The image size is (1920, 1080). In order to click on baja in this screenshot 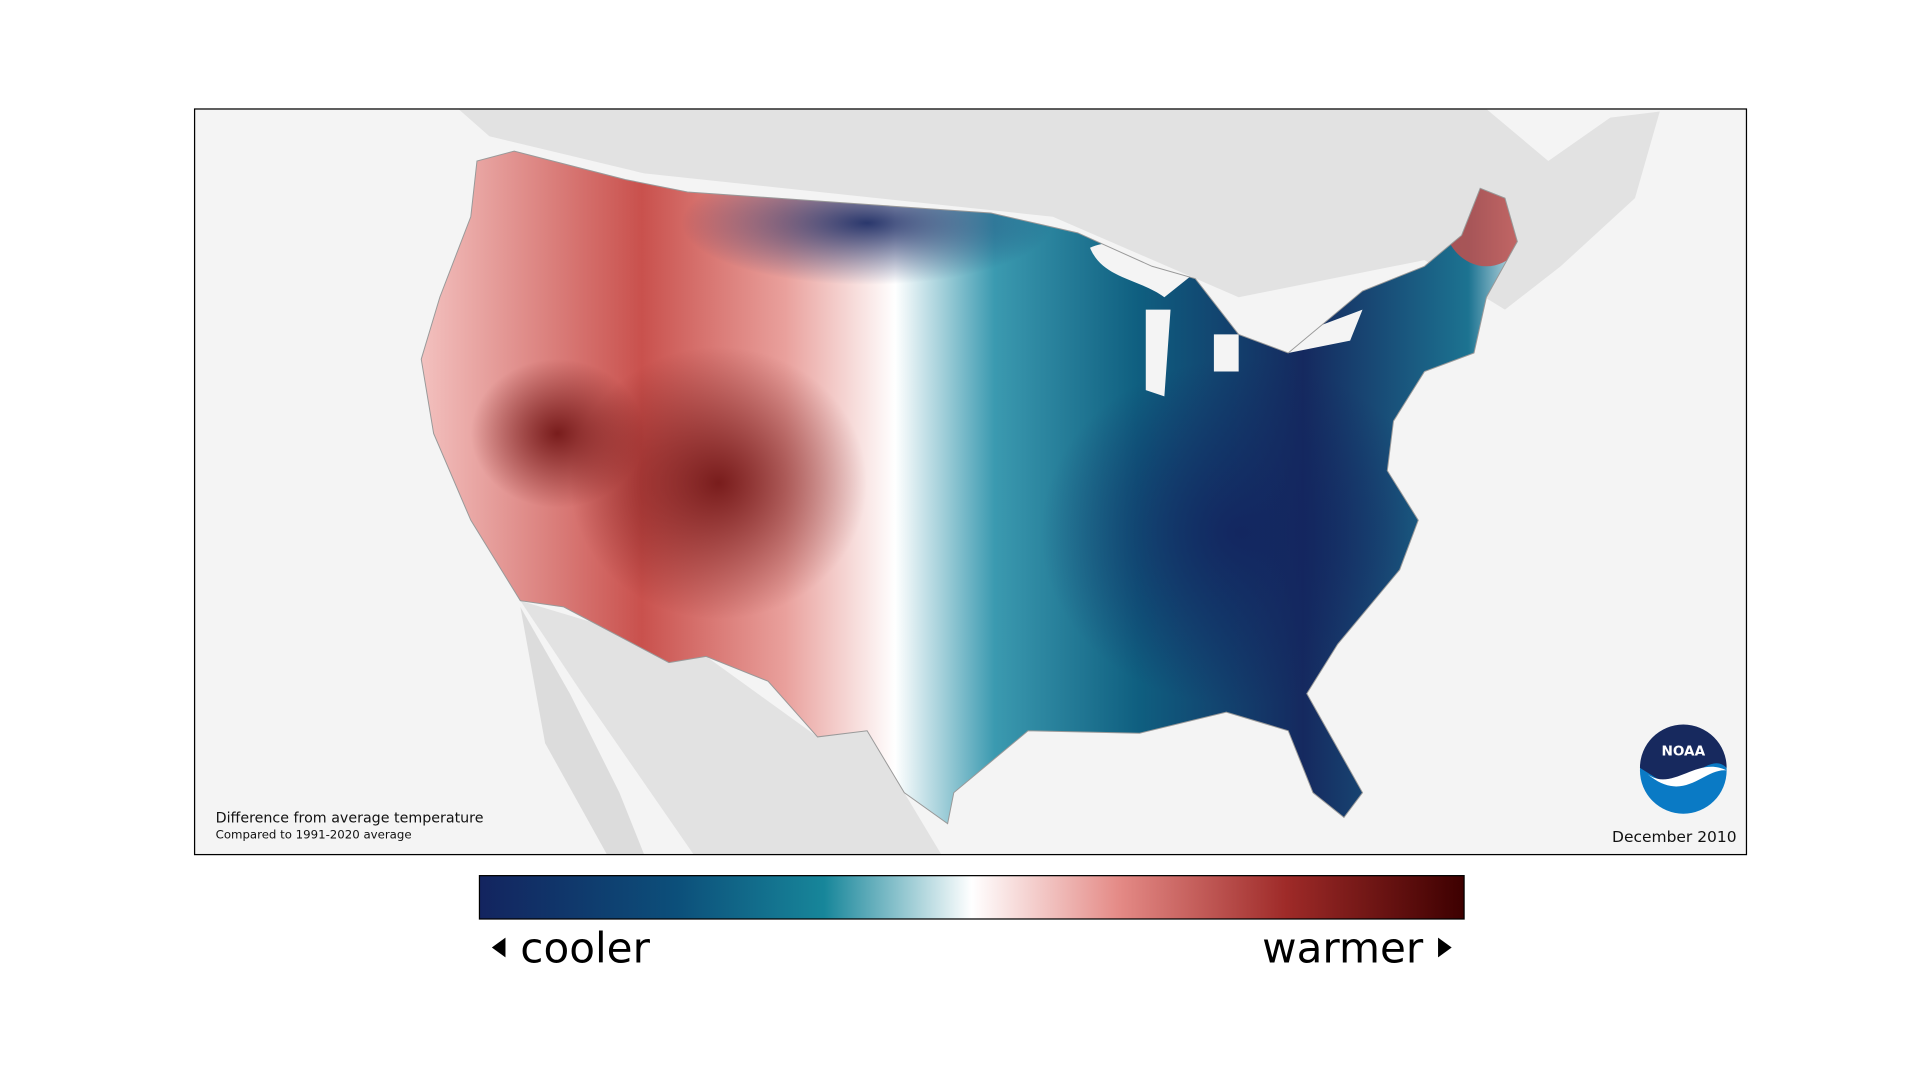, I will do `click(582, 730)`.